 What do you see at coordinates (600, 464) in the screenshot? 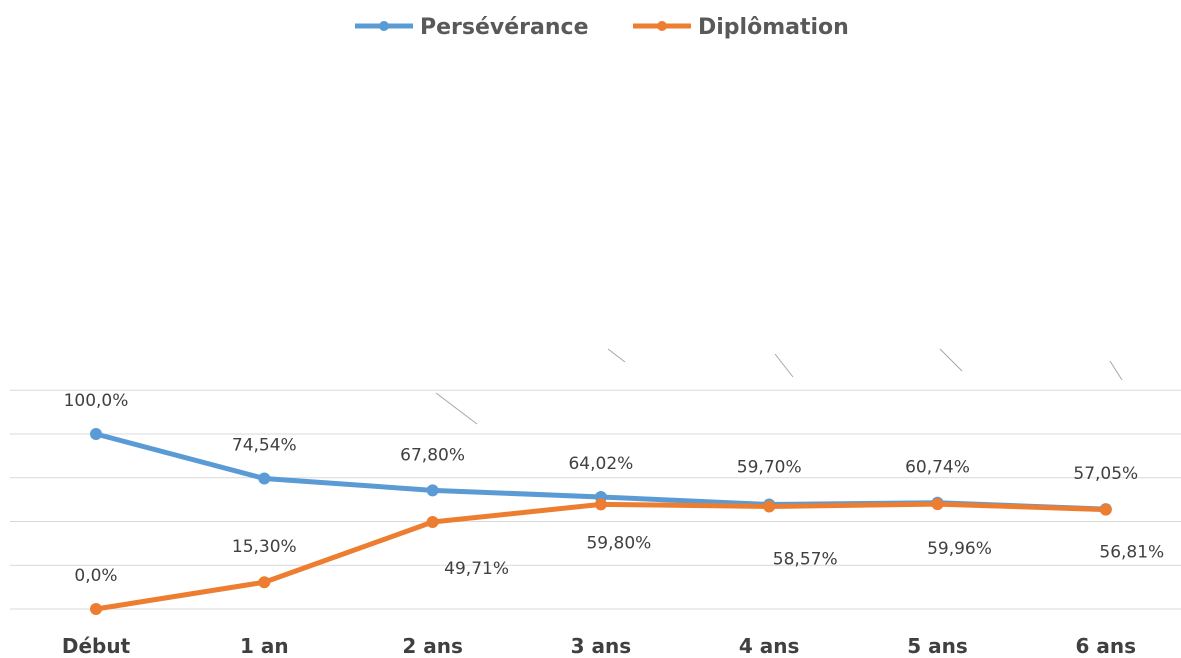
I see `data-label-perseverance: 64,02%` at bounding box center [600, 464].